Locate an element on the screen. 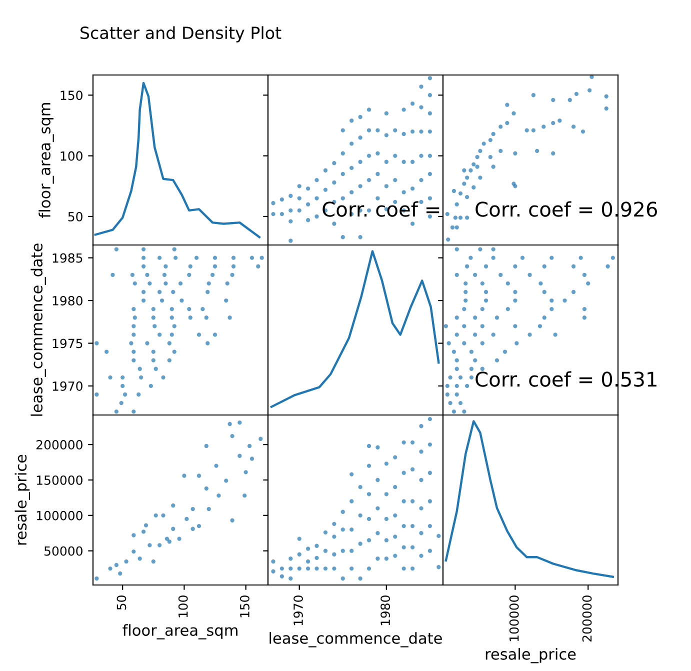  y-axis-title: resale_price is located at coordinates (22, 499).